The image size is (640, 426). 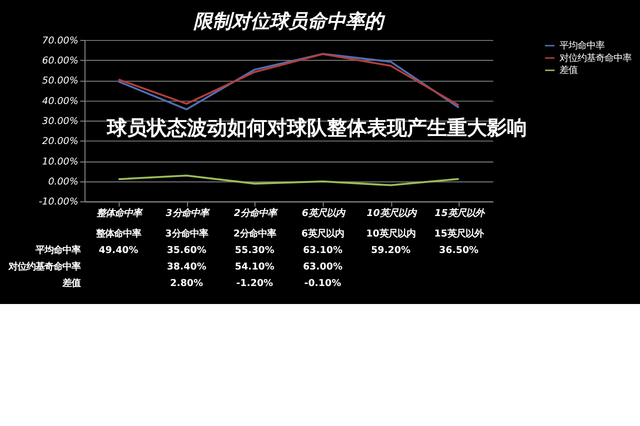 I want to click on x-tick-label: 15英尺以外, so click(x=460, y=213).